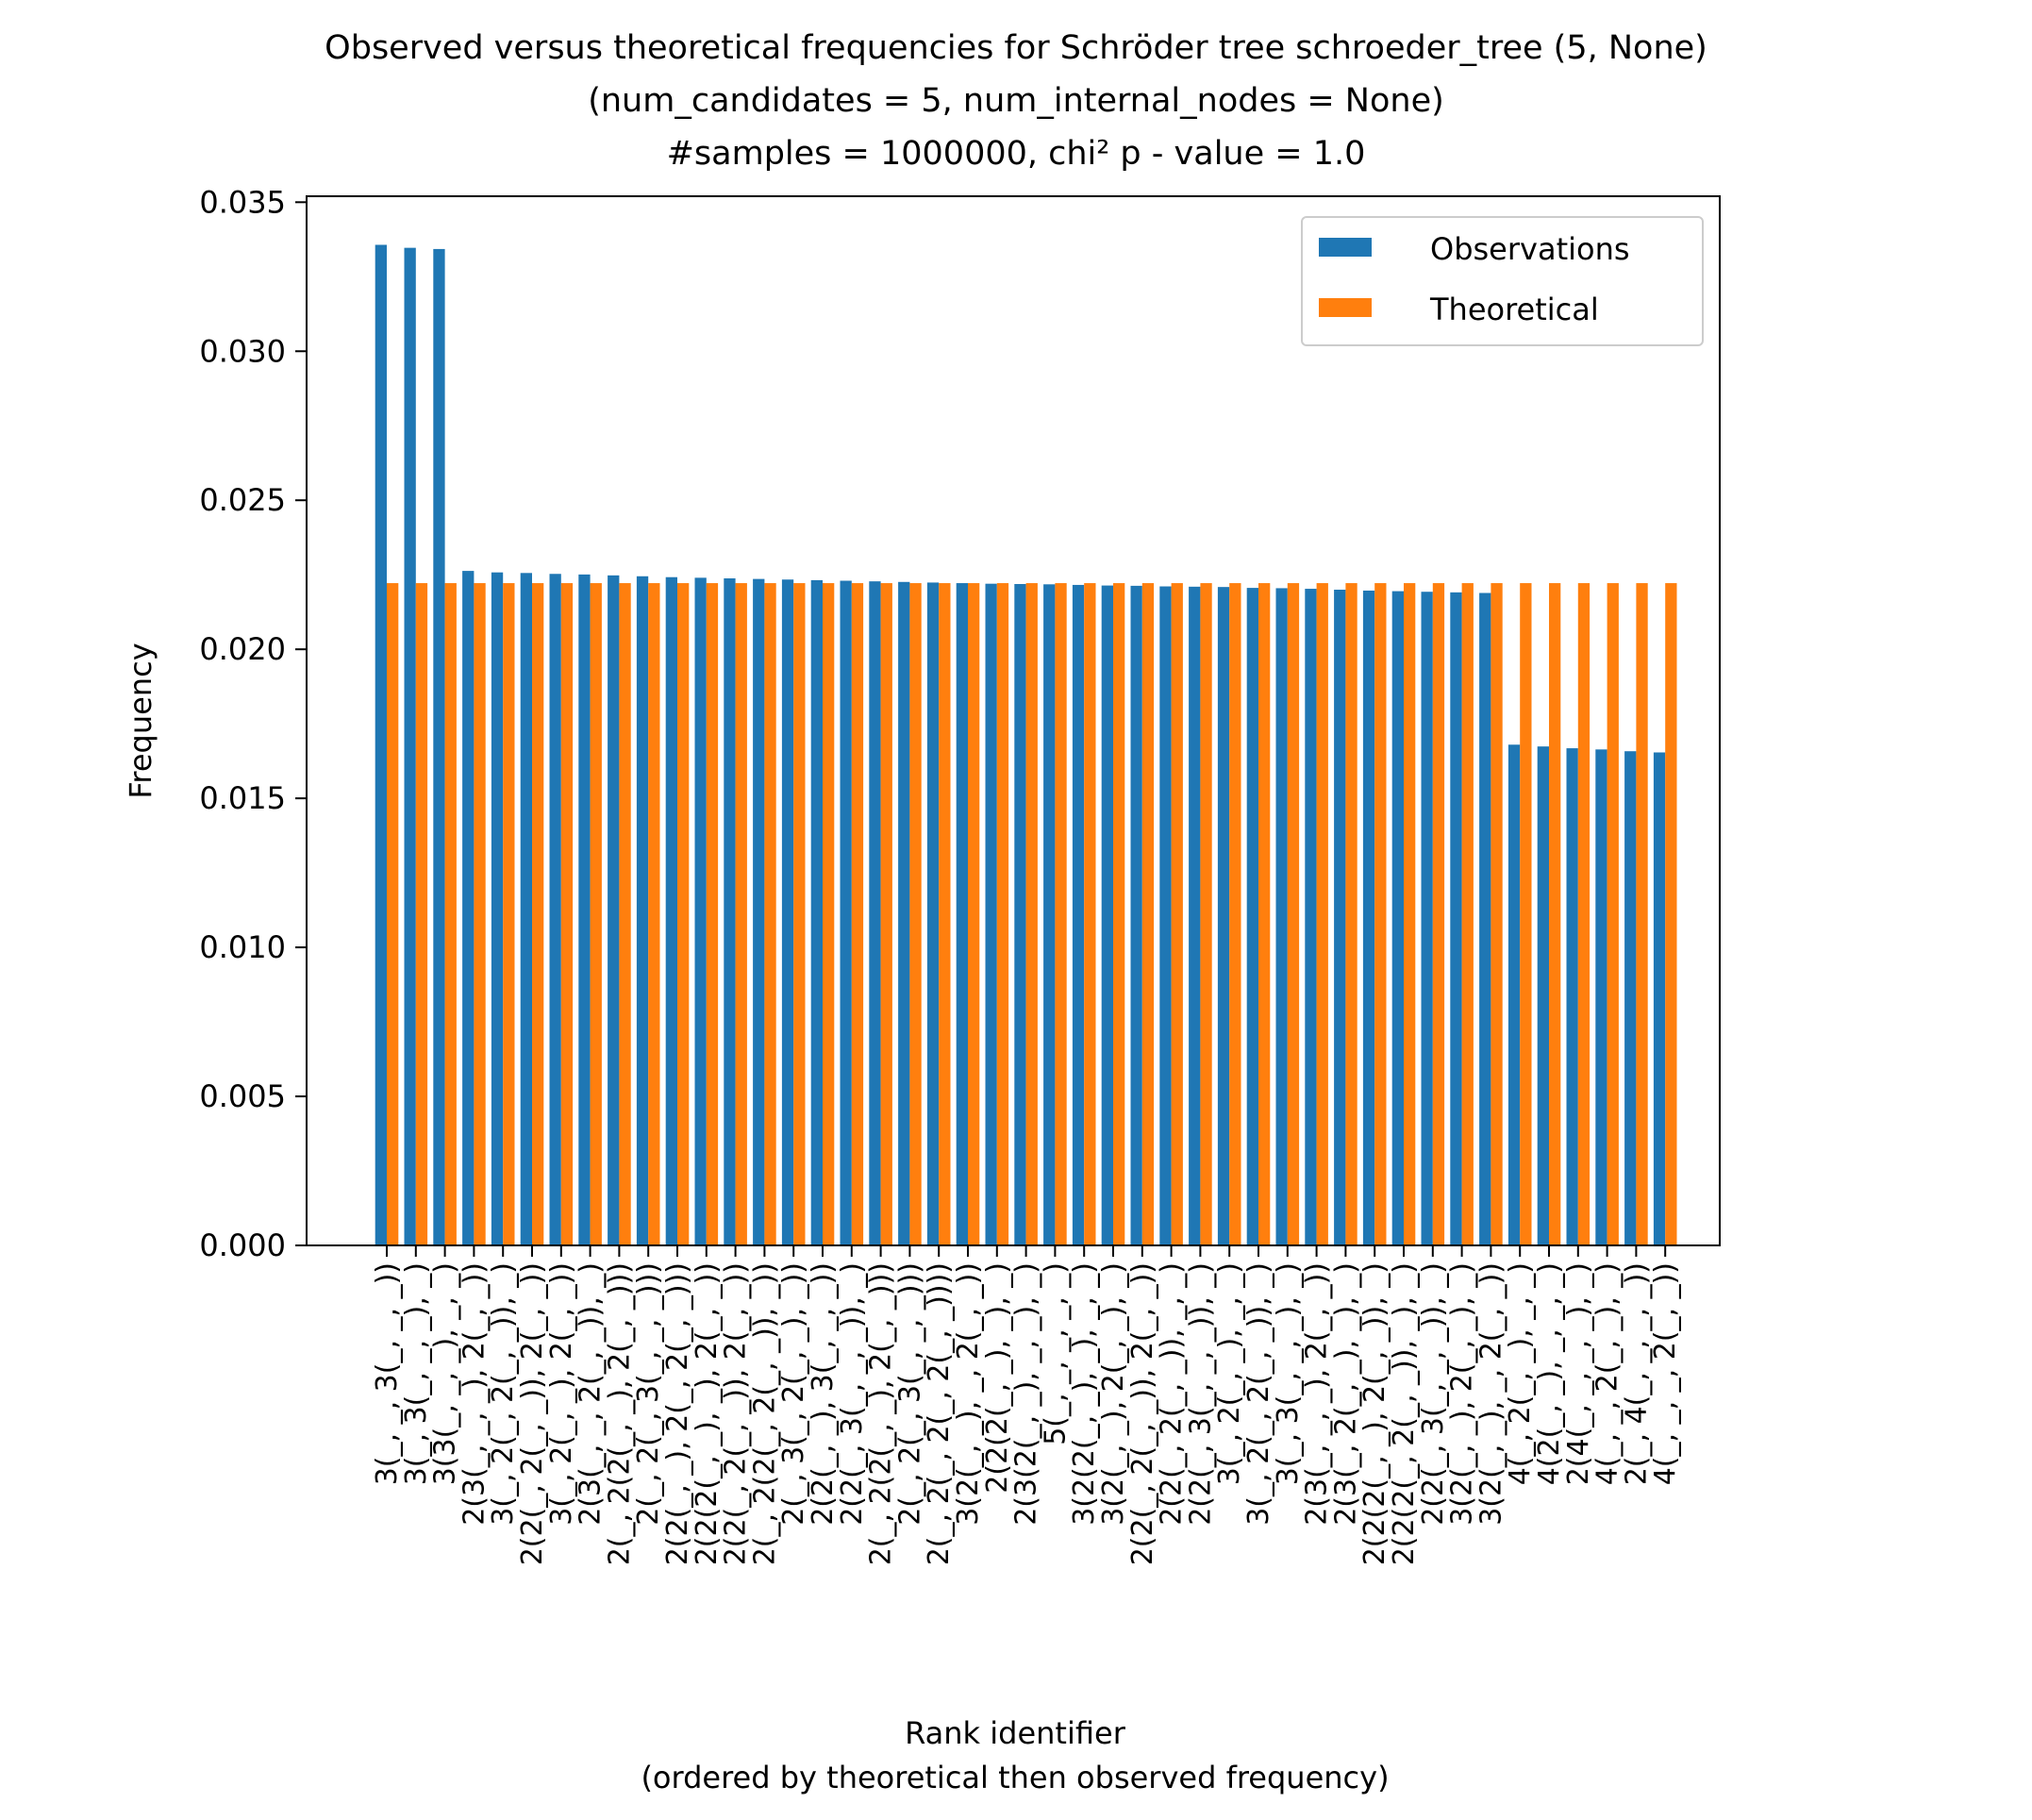  Describe the element at coordinates (1578, 1374) in the screenshot. I see `x-tick-label-41: 2(4(_, _, _, _), _)` at that location.